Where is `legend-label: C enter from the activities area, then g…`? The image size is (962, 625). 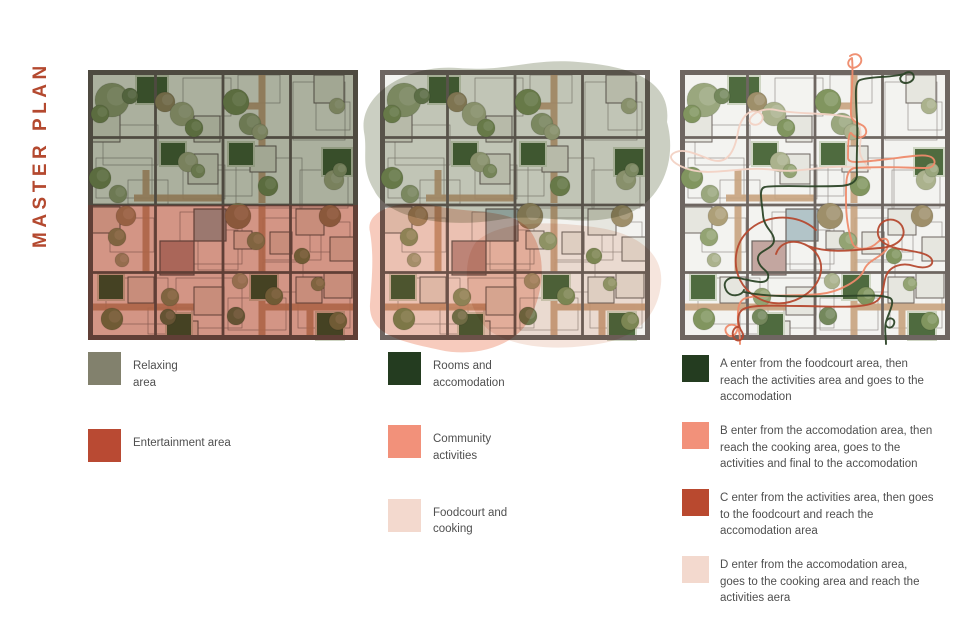 legend-label: C enter from the activities area, then g… is located at coordinates (827, 515).